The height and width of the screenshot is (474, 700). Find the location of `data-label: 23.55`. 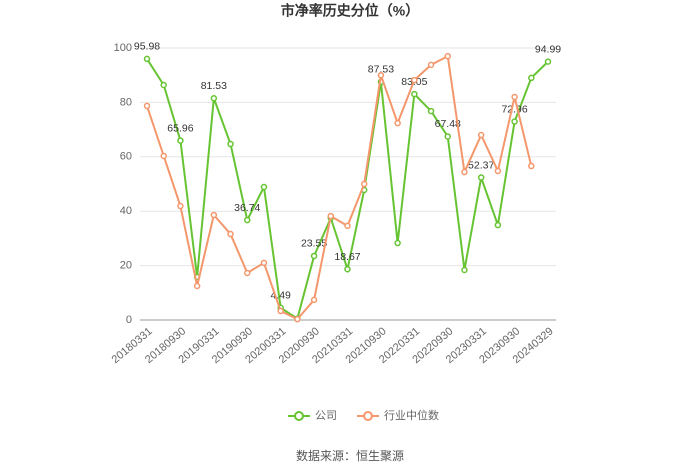

data-label: 23.55 is located at coordinates (314, 244).